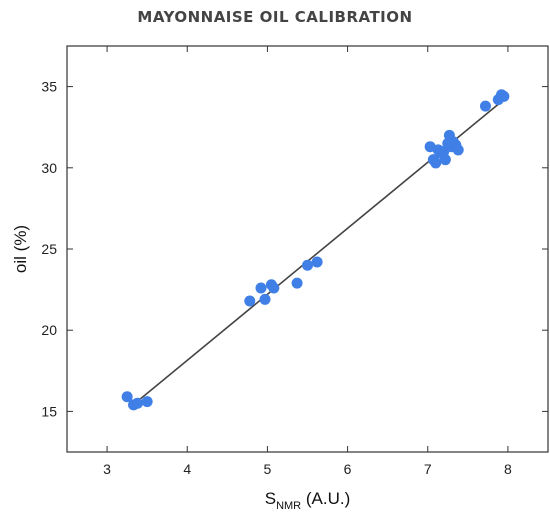 This screenshot has width=550, height=515. Describe the element at coordinates (348, 469) in the screenshot. I see `x-tick-label: 6` at that location.